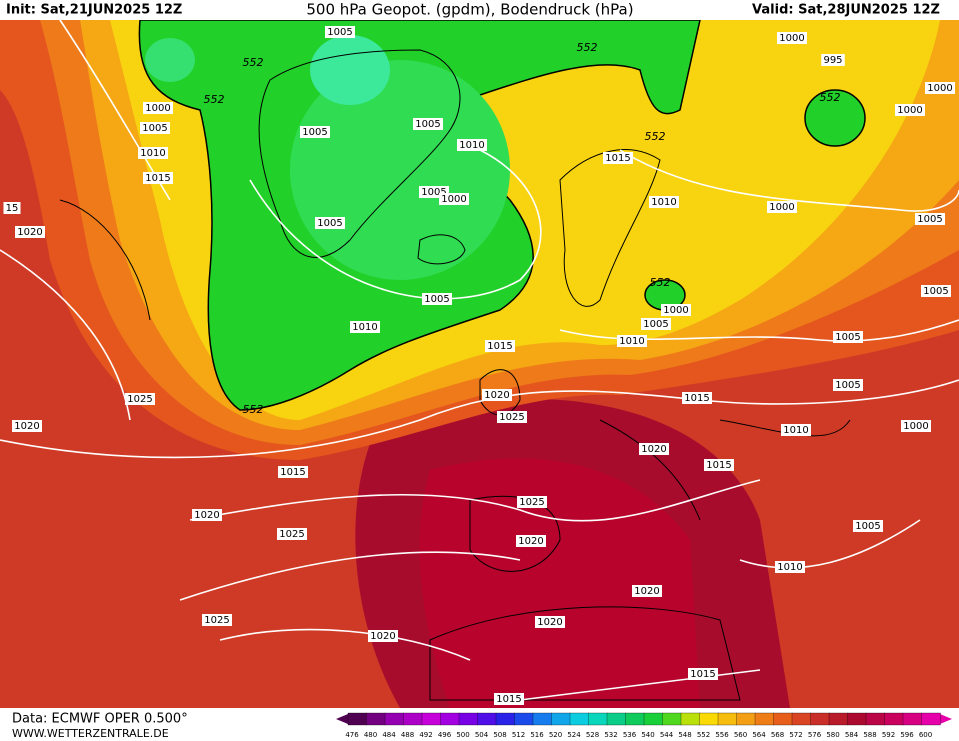 The image size is (959, 741). Describe the element at coordinates (667, 735) in the screenshot. I see `legend-label: 544` at that location.